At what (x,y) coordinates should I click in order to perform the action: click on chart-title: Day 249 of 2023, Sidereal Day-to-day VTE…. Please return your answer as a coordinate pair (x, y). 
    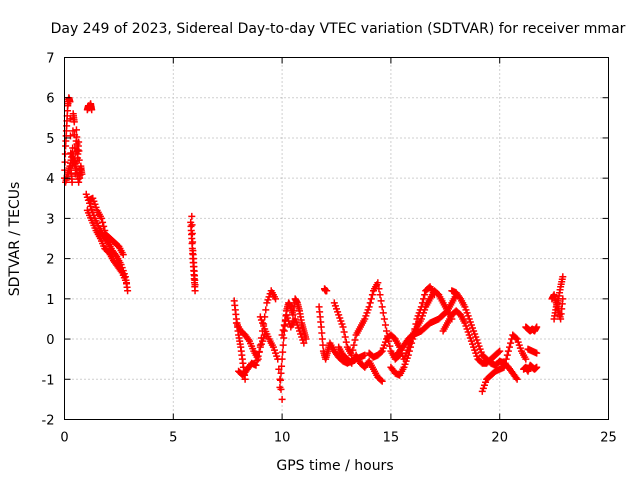
    Looking at the image, I should click on (338, 29).